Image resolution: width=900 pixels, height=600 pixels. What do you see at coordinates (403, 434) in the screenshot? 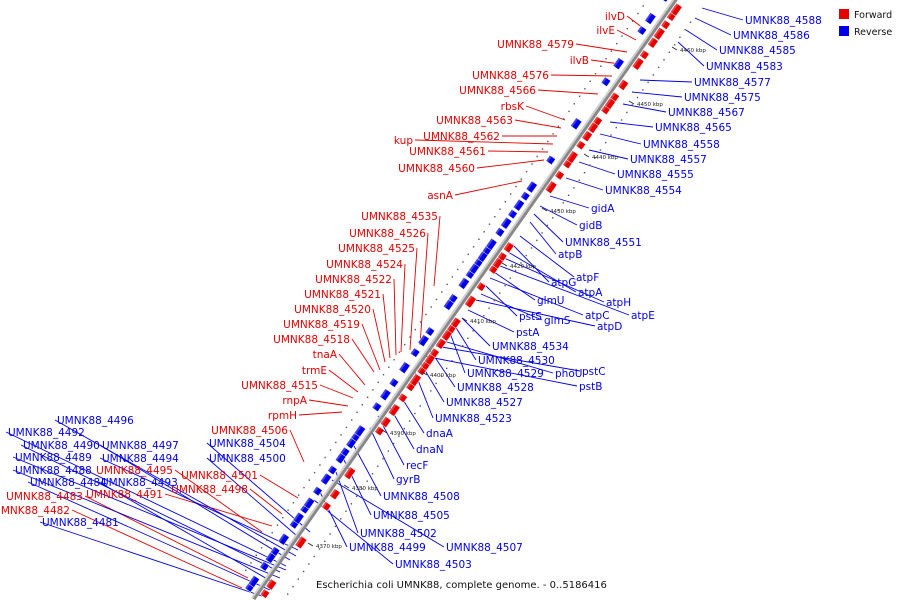
I see `kbp-tick-label: 4390 kbp` at bounding box center [403, 434].